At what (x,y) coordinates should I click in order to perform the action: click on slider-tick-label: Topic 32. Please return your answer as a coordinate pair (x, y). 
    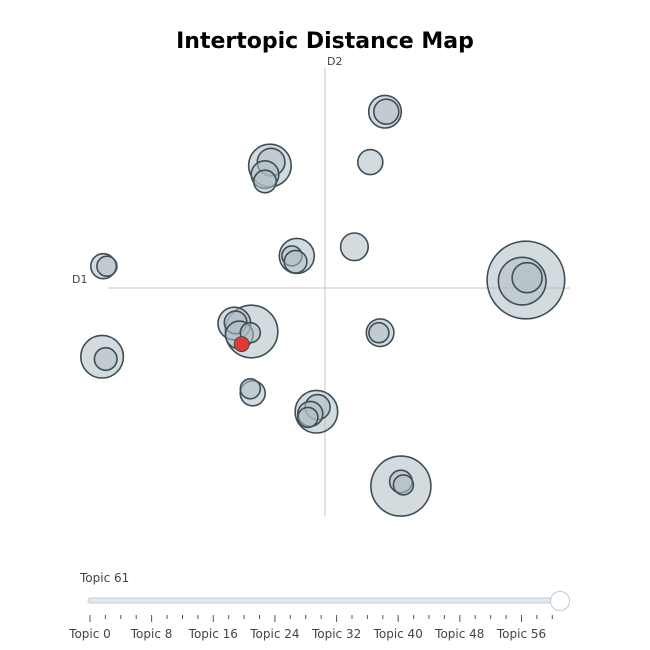
    Looking at the image, I should click on (336, 634).